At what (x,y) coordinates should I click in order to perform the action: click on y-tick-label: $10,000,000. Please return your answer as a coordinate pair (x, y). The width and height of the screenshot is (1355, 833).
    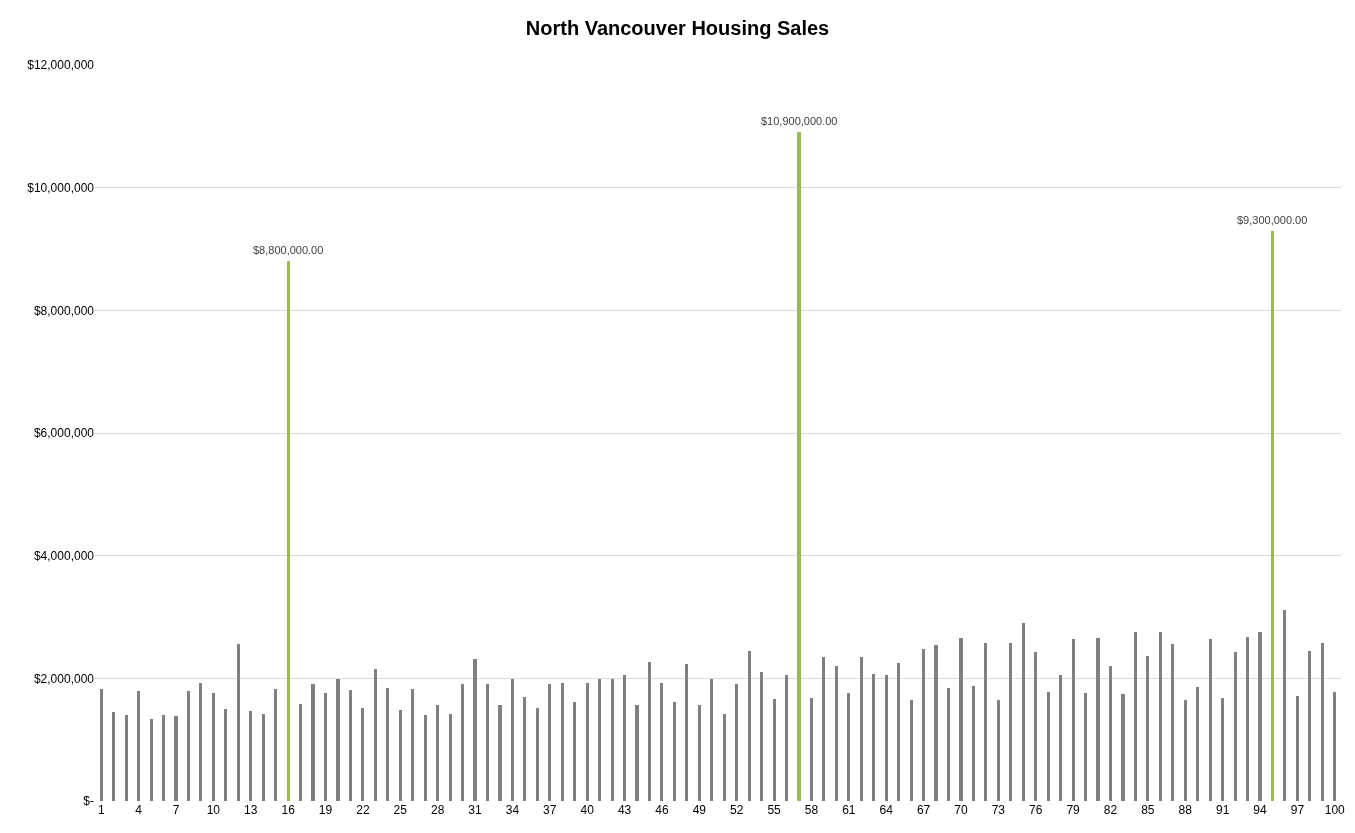
    Looking at the image, I should click on (61, 187).